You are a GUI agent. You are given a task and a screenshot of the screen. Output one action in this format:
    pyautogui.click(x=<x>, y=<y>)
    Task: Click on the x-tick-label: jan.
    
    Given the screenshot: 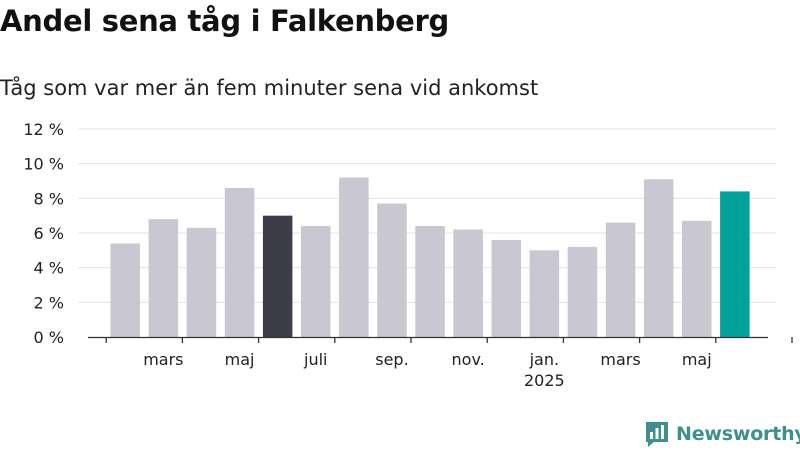 What is the action you would take?
    pyautogui.click(x=544, y=359)
    